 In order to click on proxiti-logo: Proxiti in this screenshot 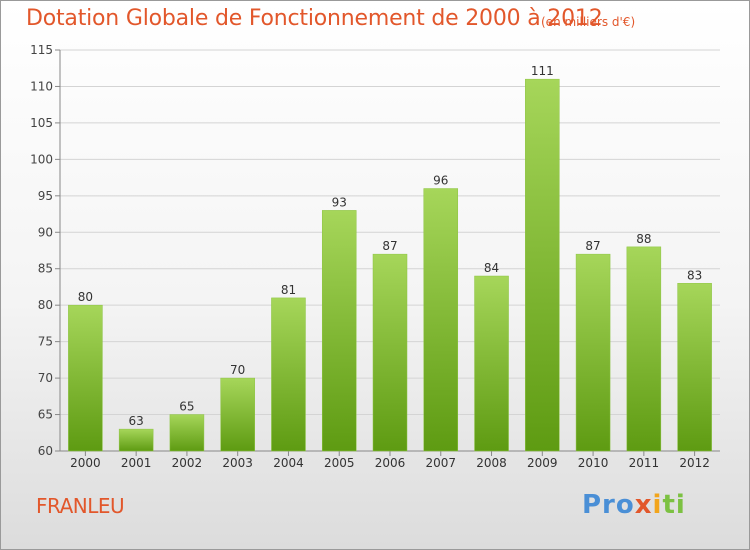, I will do `click(634, 505)`.